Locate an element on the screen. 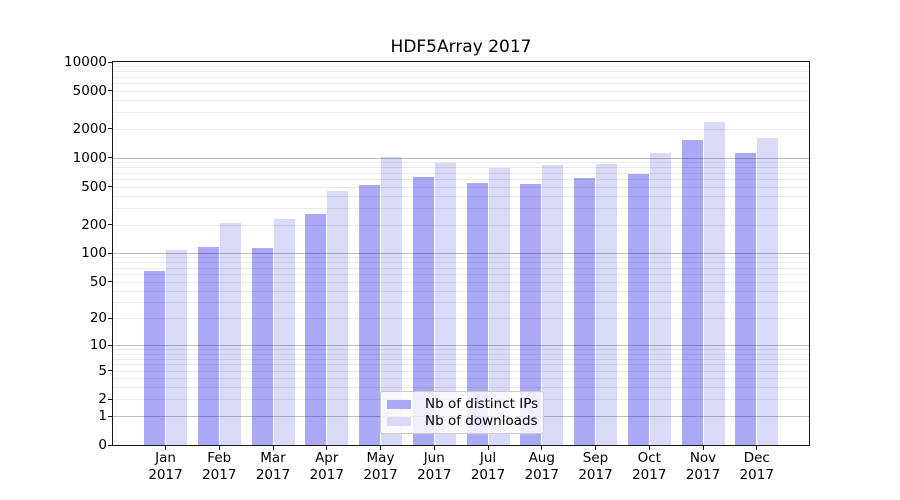 This screenshot has width=900, height=500. bar-aug-distinct-ips is located at coordinates (531, 314).